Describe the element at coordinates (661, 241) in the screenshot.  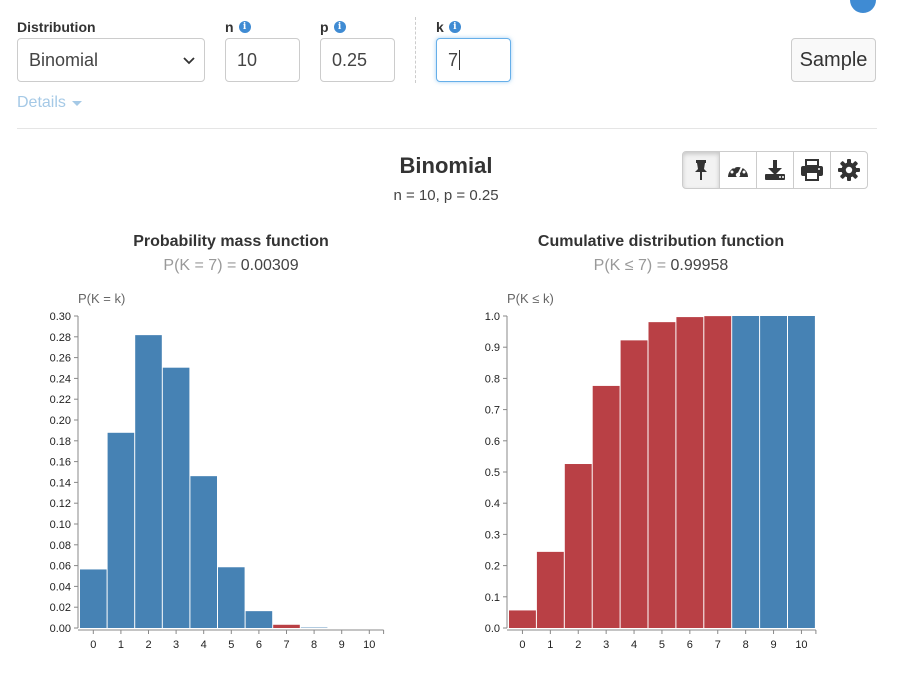
I see `cdf-title: Cumulative distribution function` at that location.